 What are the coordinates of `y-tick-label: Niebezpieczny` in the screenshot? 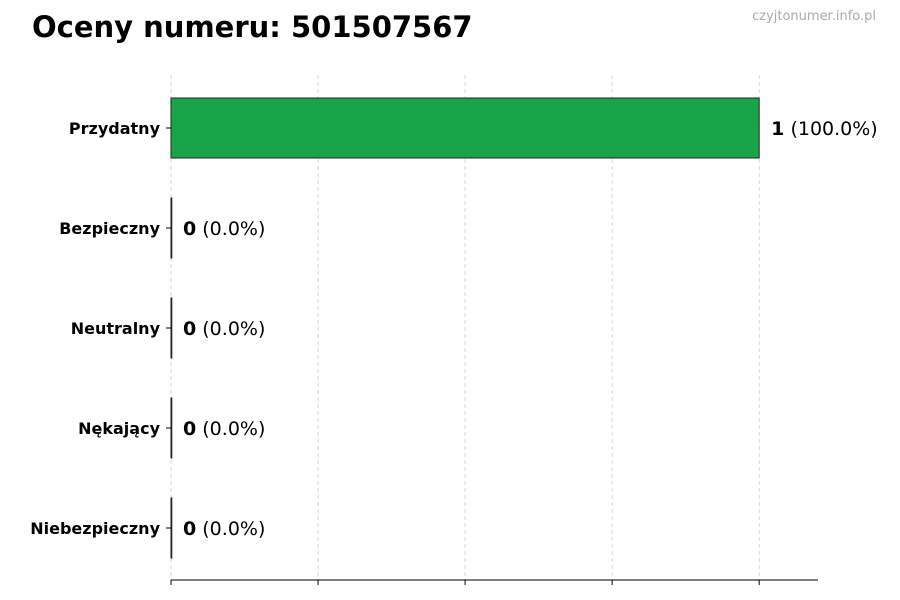 It's located at (95, 528).